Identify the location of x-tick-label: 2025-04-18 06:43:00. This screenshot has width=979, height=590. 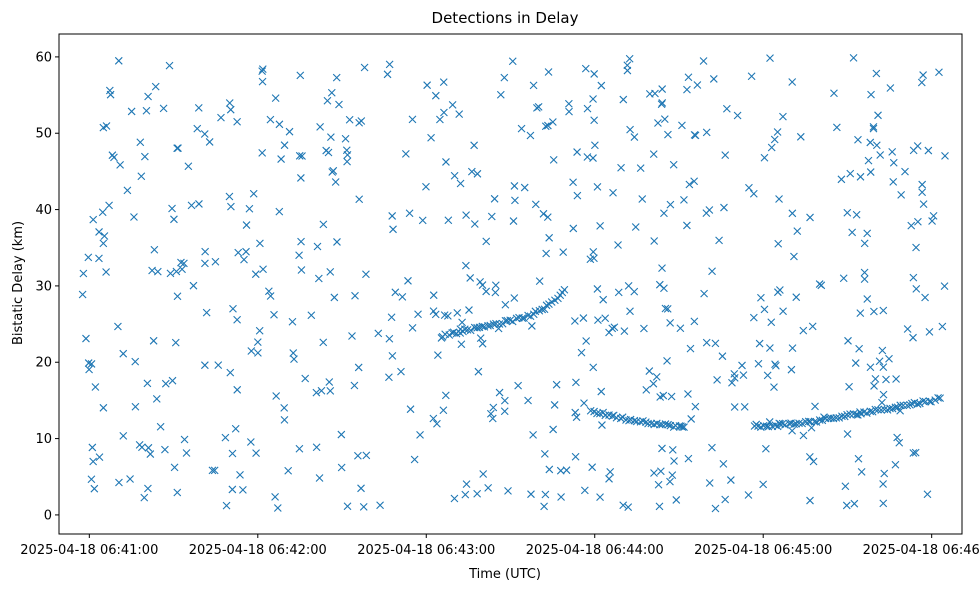
(426, 550).